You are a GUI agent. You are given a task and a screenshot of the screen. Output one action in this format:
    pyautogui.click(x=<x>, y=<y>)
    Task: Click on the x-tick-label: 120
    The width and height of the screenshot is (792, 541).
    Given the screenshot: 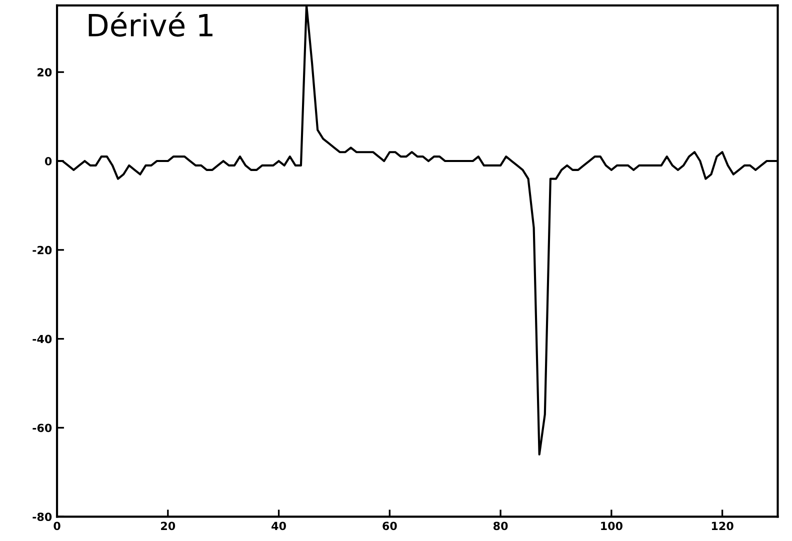 What is the action you would take?
    pyautogui.click(x=723, y=526)
    